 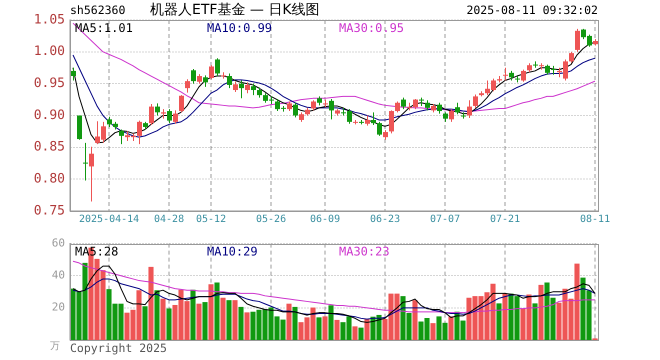 What do you see at coordinates (118, 348) in the screenshot?
I see `text: Copyright 2025` at bounding box center [118, 348].